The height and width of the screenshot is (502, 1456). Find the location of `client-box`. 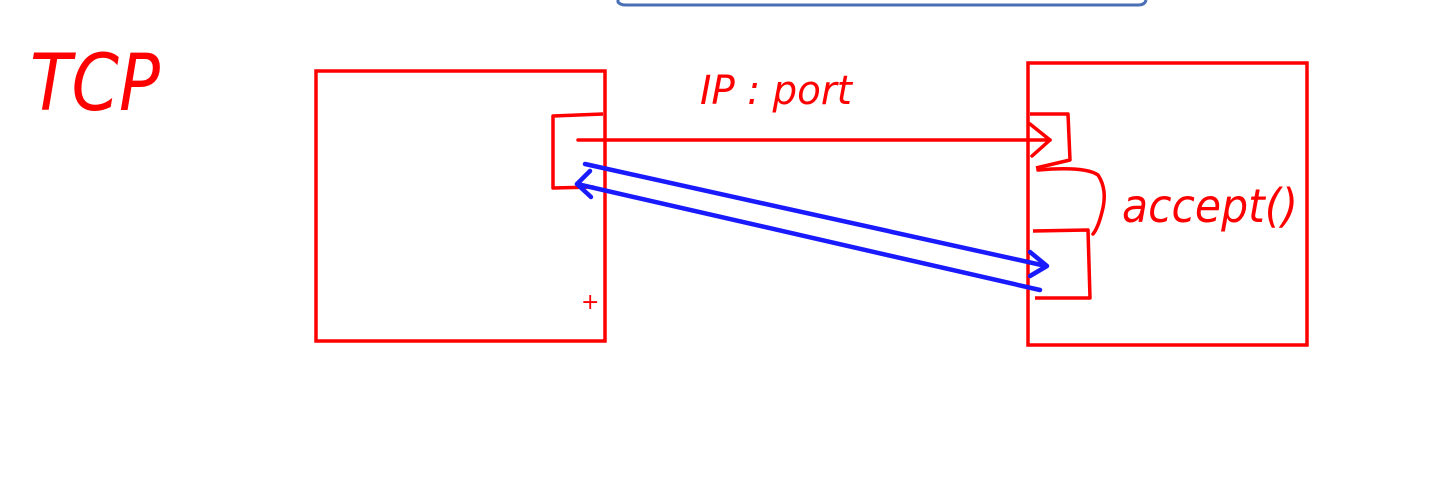

client-box is located at coordinates (460, 206).